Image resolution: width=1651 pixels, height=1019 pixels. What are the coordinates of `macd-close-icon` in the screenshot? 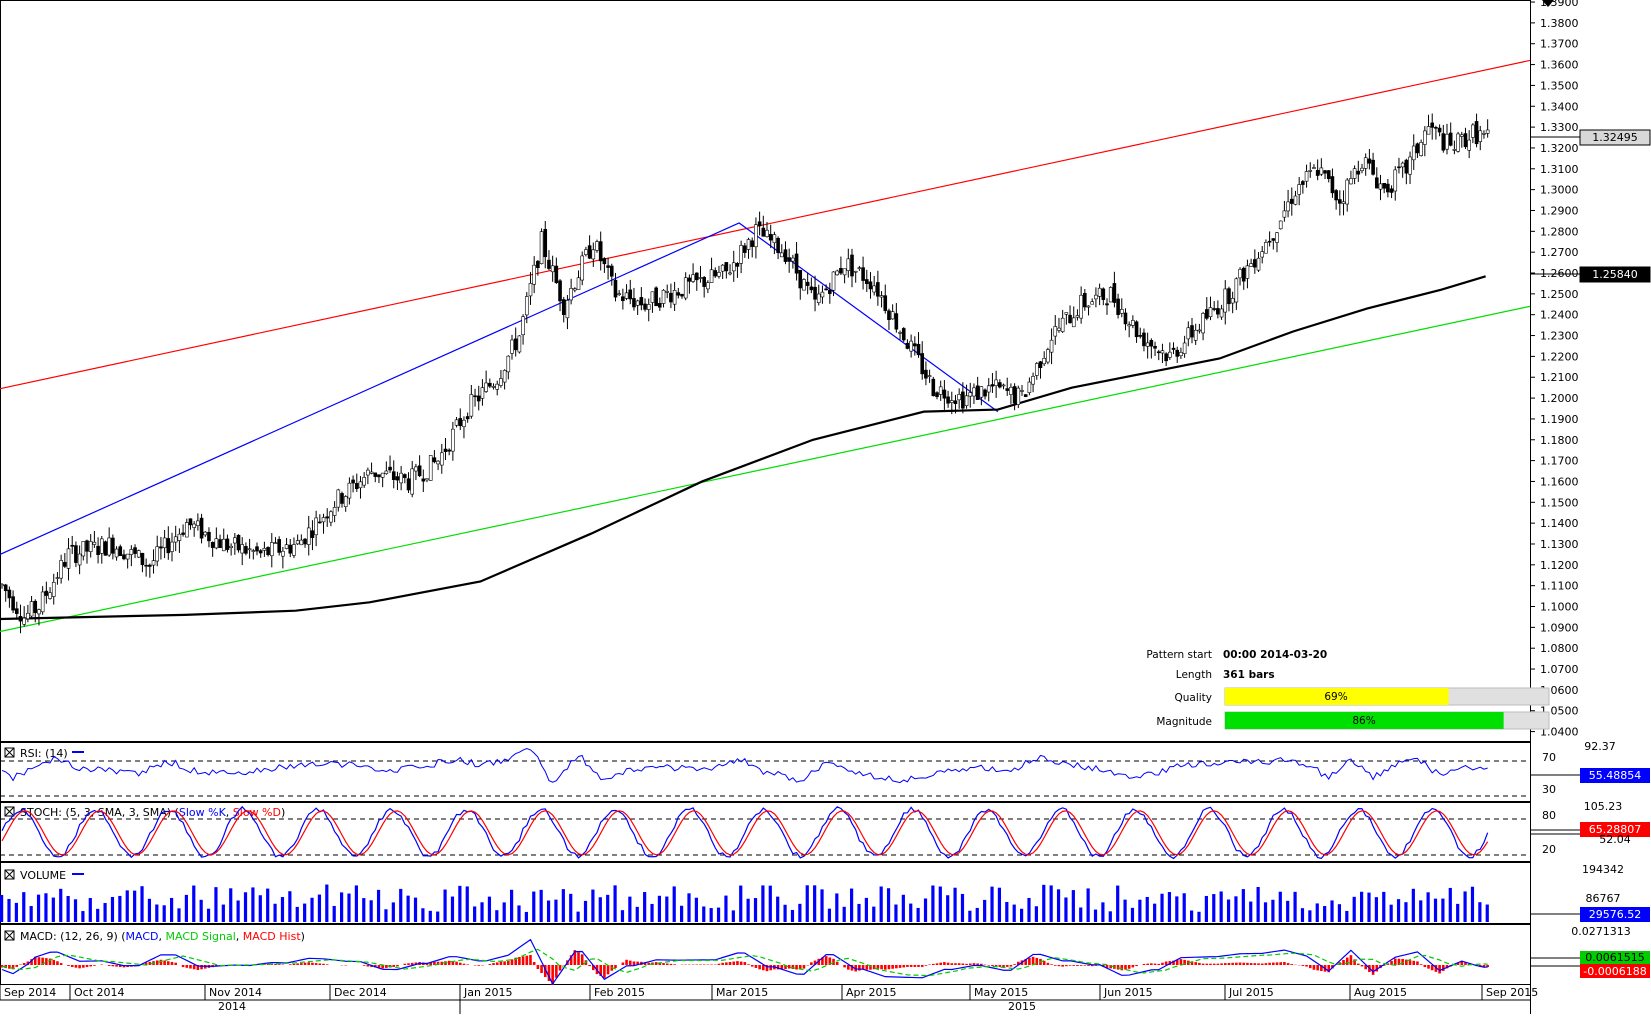 It's located at (9, 935).